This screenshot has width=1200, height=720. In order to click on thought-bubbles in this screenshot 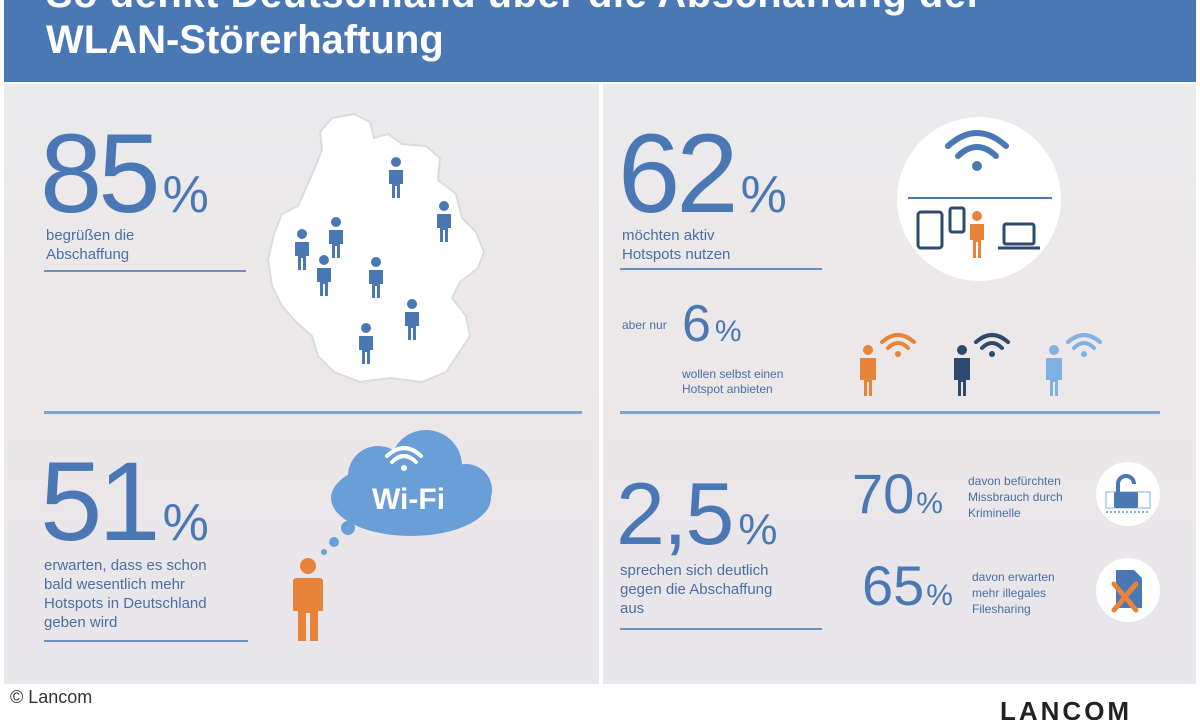, I will do `click(338, 538)`.